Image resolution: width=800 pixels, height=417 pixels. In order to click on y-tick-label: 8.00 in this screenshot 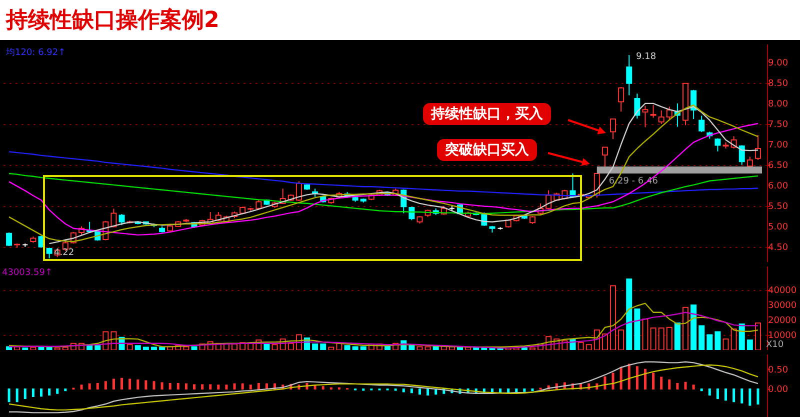, I will do `click(778, 104)`.